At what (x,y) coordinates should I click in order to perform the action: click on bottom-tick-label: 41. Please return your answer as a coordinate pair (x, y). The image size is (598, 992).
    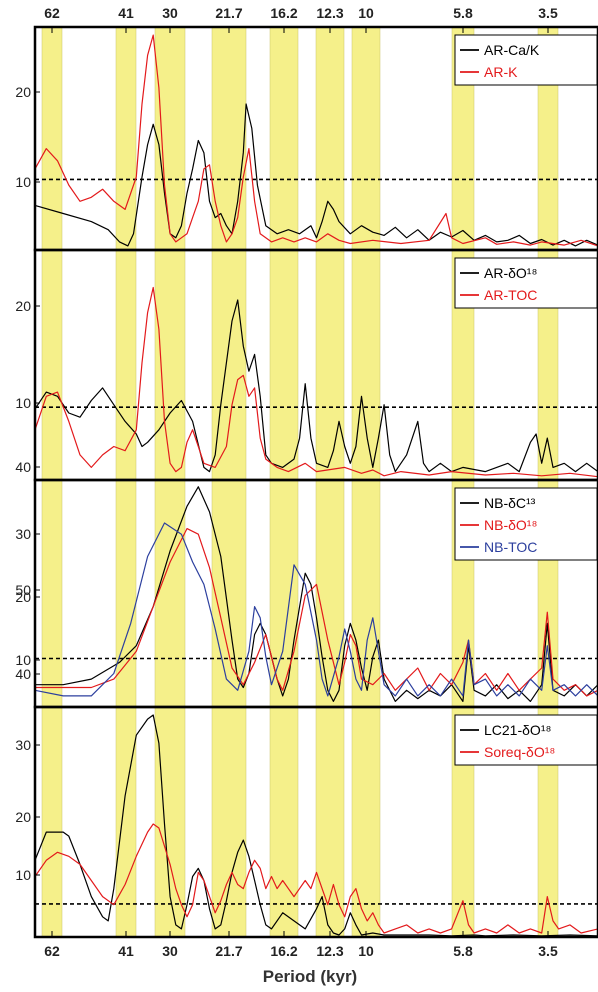
    Looking at the image, I should click on (126, 951).